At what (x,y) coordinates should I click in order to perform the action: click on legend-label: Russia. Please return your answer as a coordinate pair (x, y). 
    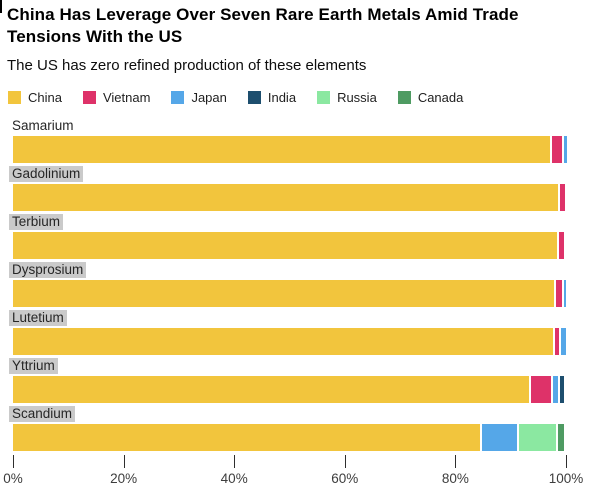
    Looking at the image, I should click on (357, 97).